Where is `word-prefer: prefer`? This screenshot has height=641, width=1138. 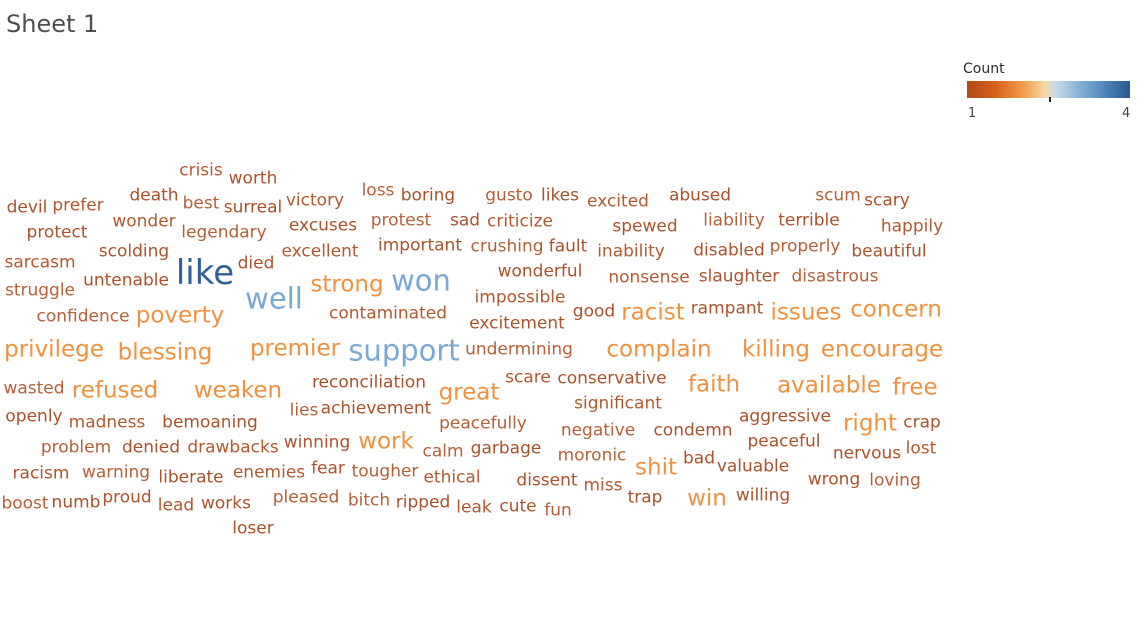 word-prefer: prefer is located at coordinates (78, 205).